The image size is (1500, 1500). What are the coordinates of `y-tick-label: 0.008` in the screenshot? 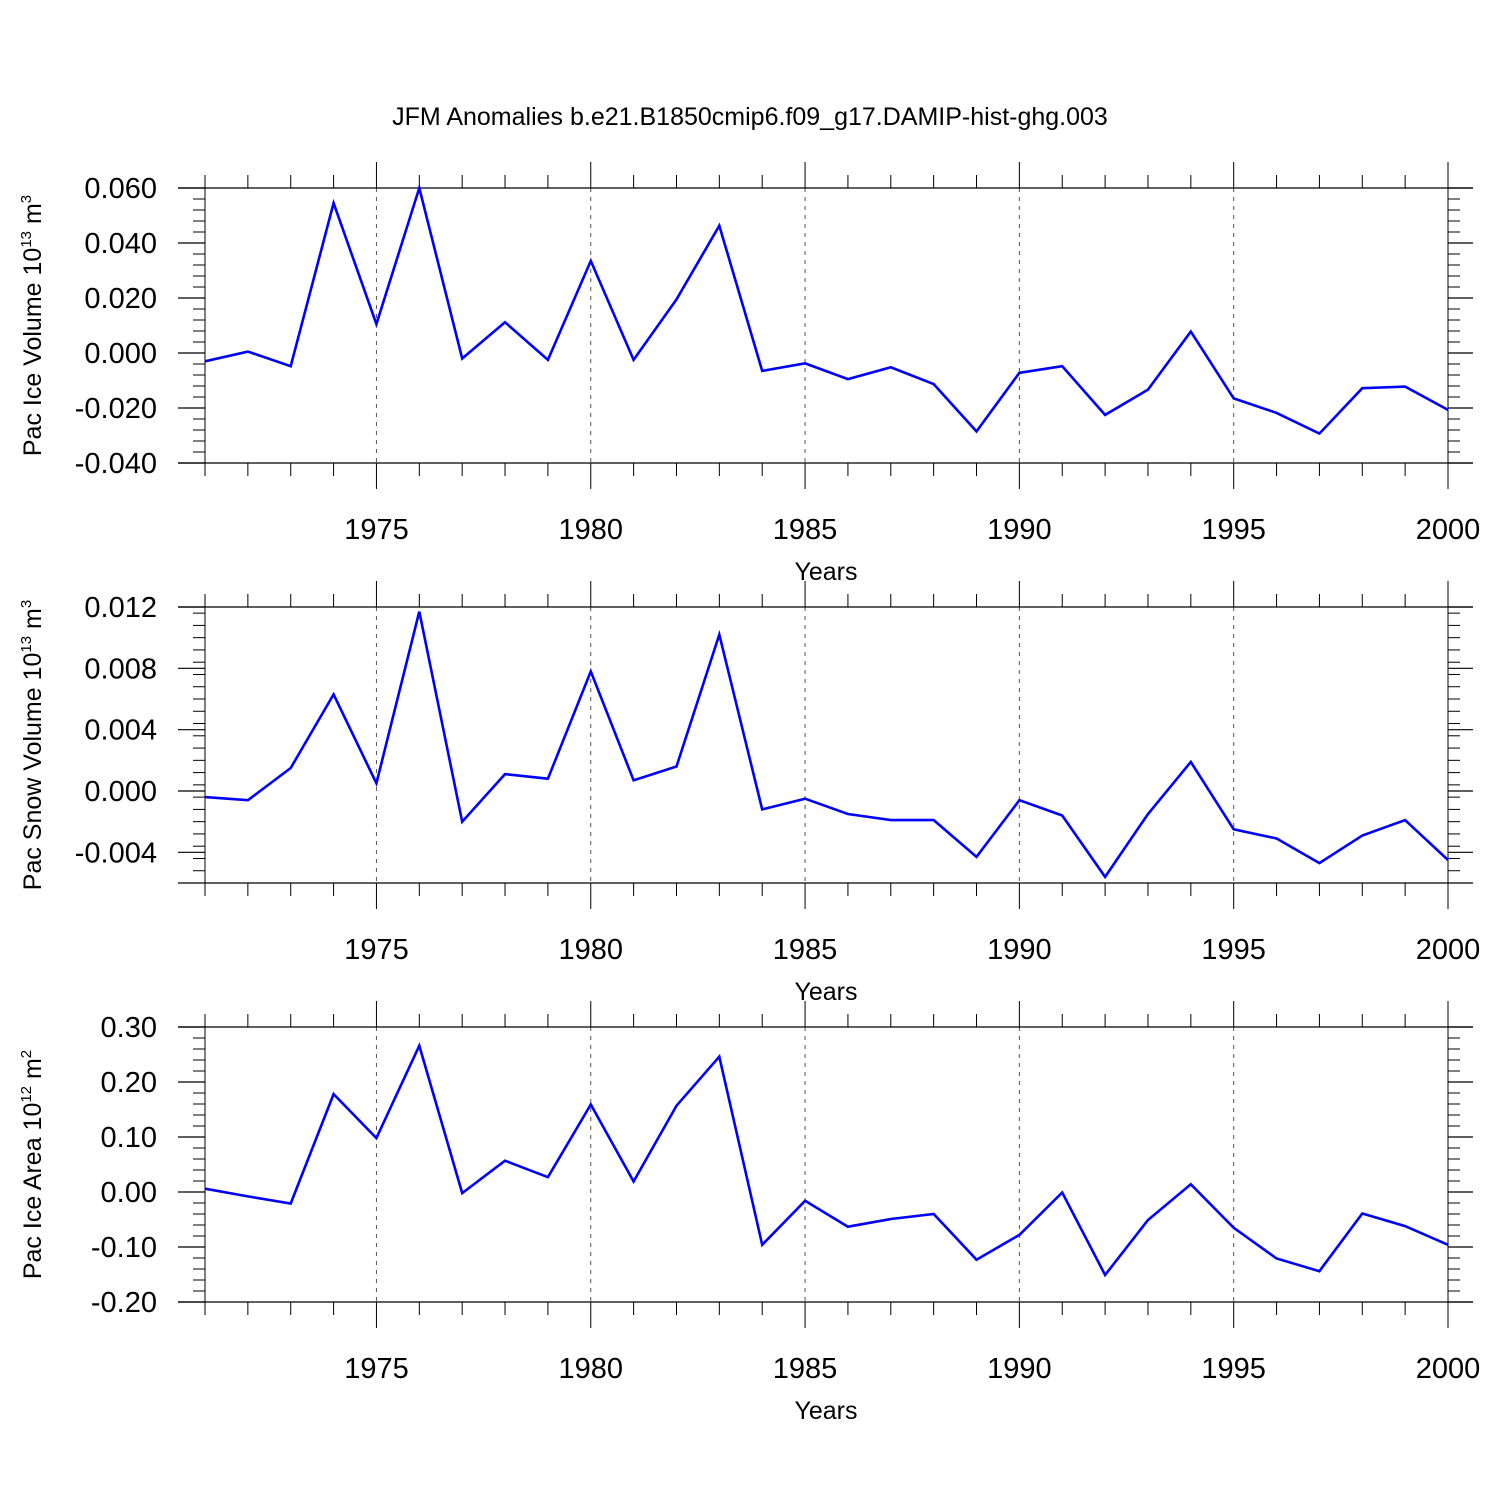 It's located at (120, 669).